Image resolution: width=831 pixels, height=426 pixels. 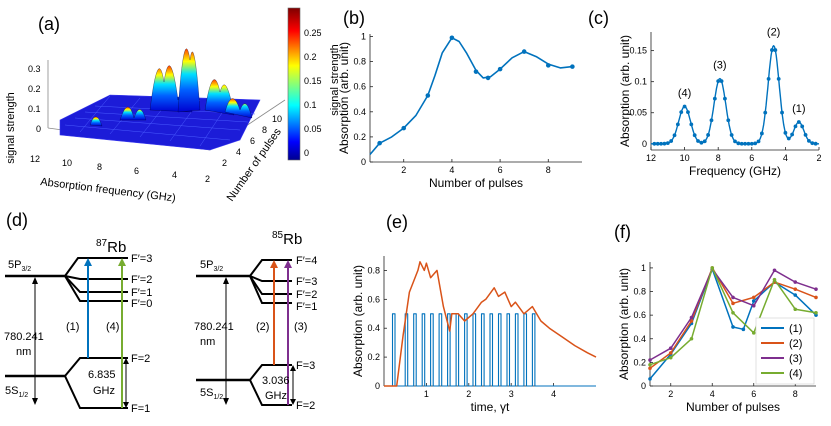 I want to click on rb85-F1-label: F′=1, so click(x=306, y=307).